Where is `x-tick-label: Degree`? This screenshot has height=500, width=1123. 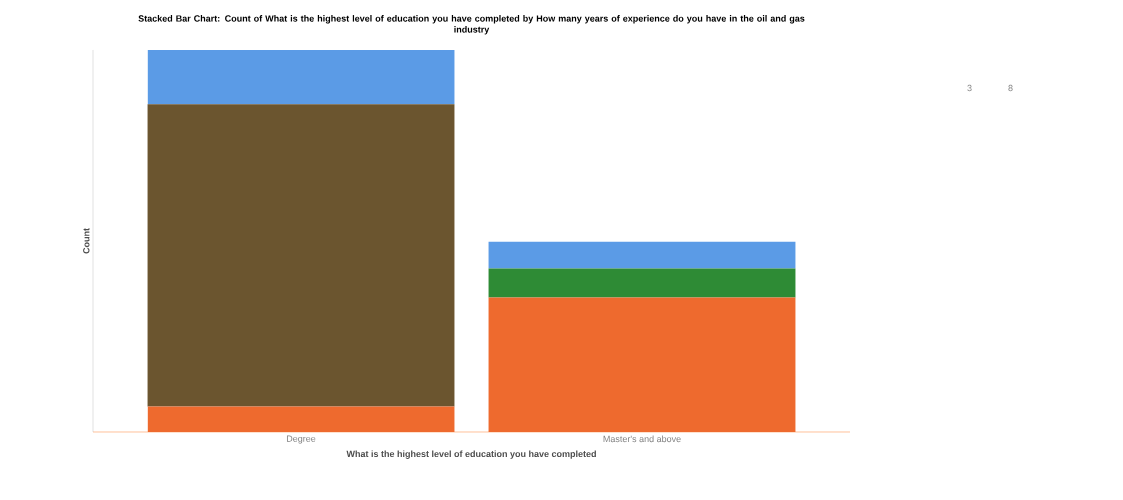 x-tick-label: Degree is located at coordinates (301, 439).